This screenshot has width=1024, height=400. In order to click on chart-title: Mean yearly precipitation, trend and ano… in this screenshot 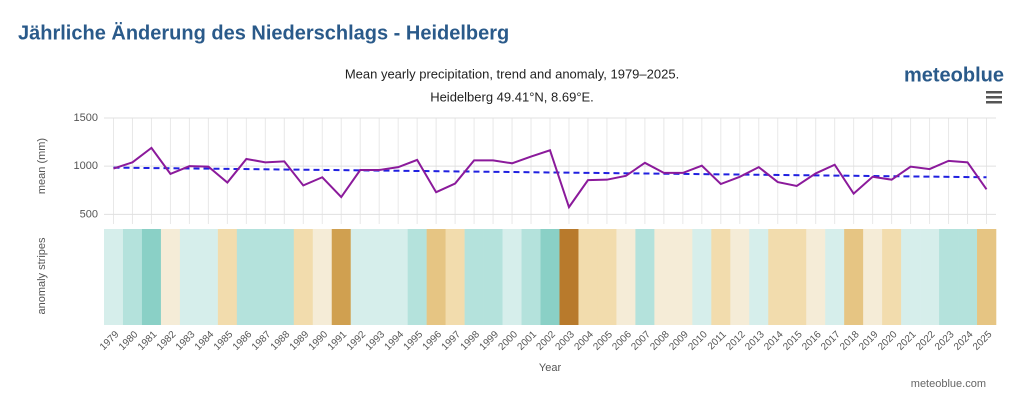, I will do `click(512, 73)`.